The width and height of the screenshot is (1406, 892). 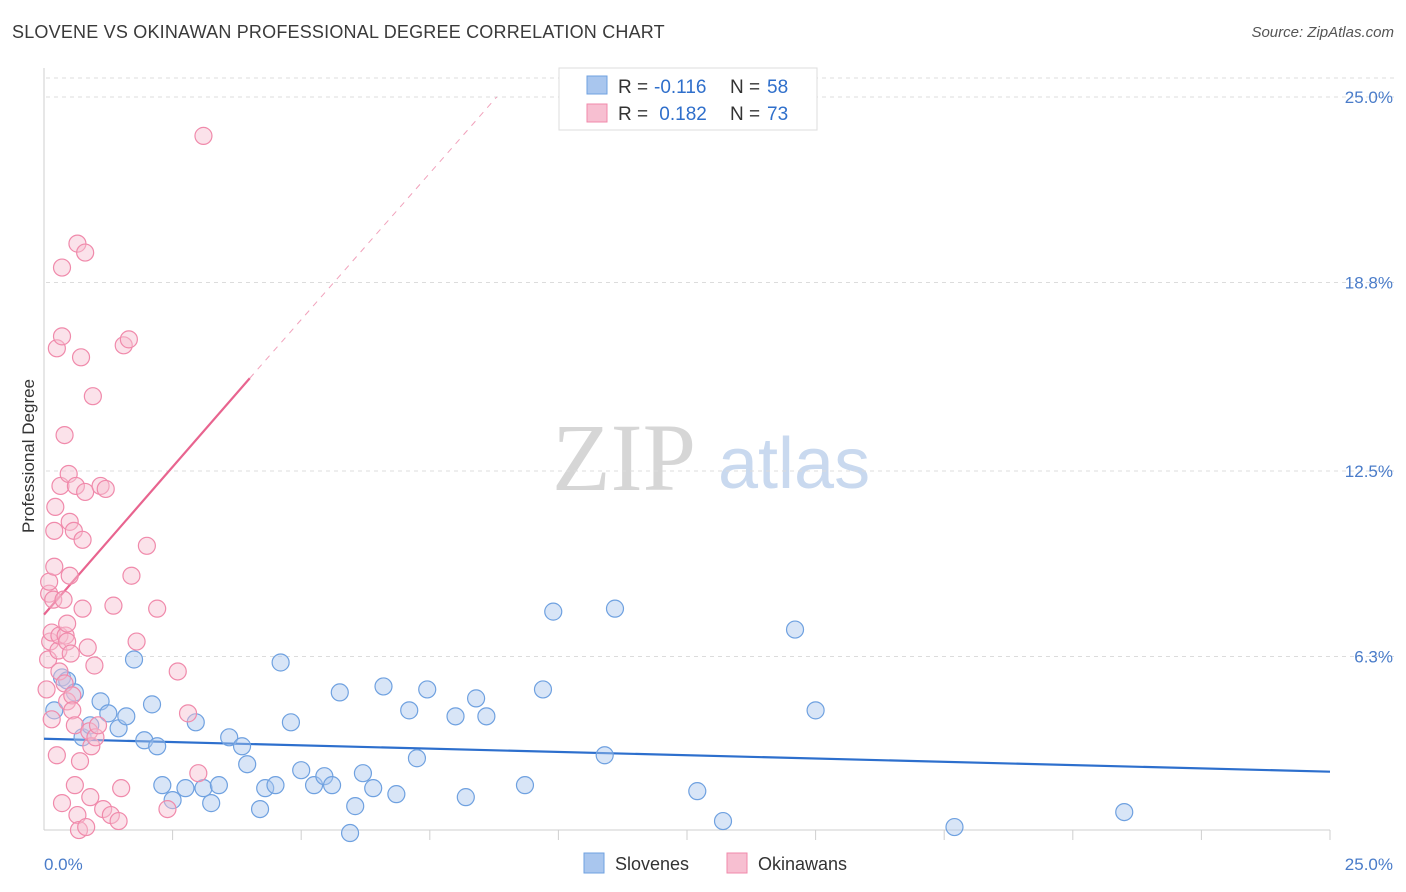 What do you see at coordinates (688, 99) in the screenshot?
I see `legend: R = -0.116 N = 58 R = 0.182 N = 73` at bounding box center [688, 99].